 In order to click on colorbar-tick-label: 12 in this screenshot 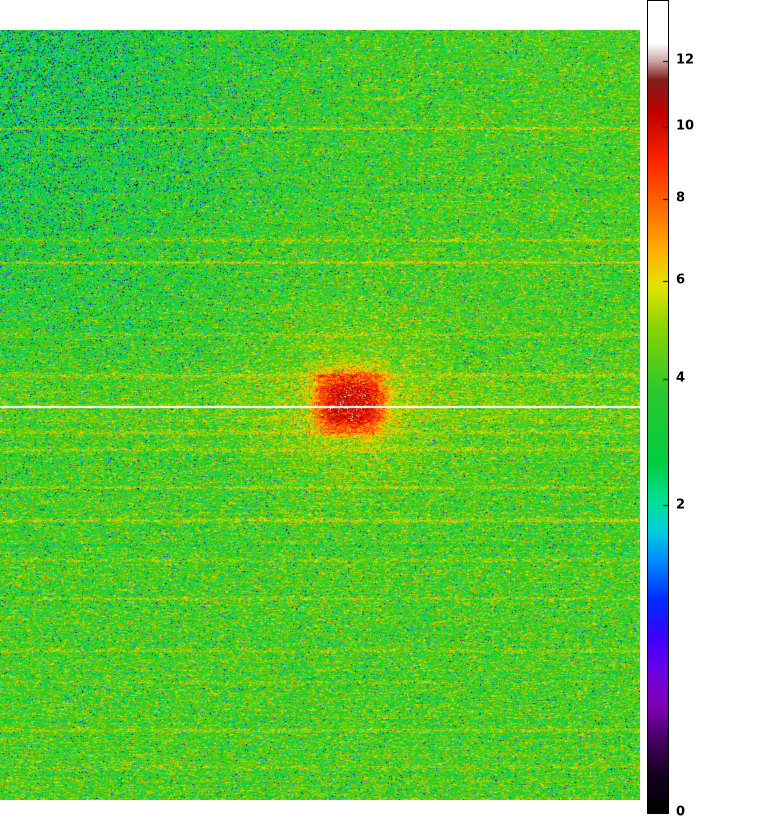, I will do `click(685, 60)`.